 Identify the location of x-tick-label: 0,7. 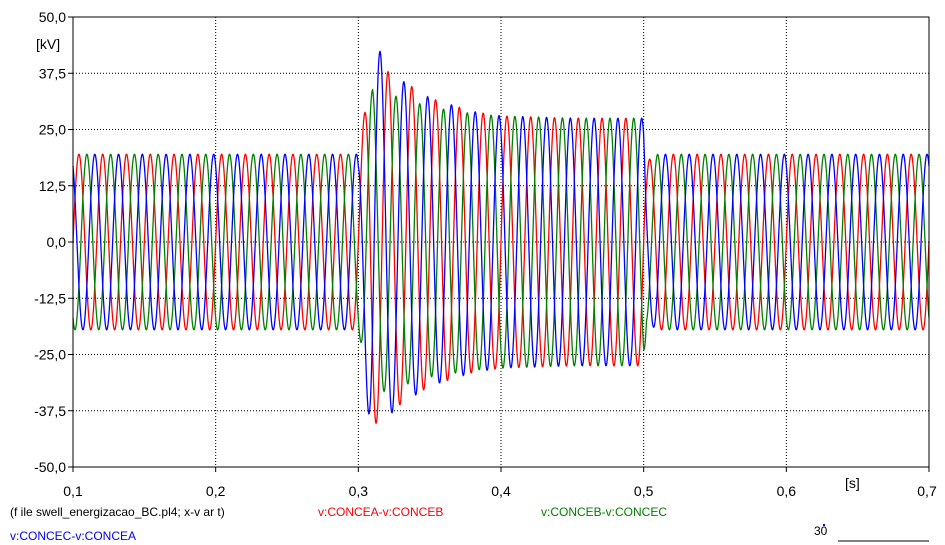
(927, 491).